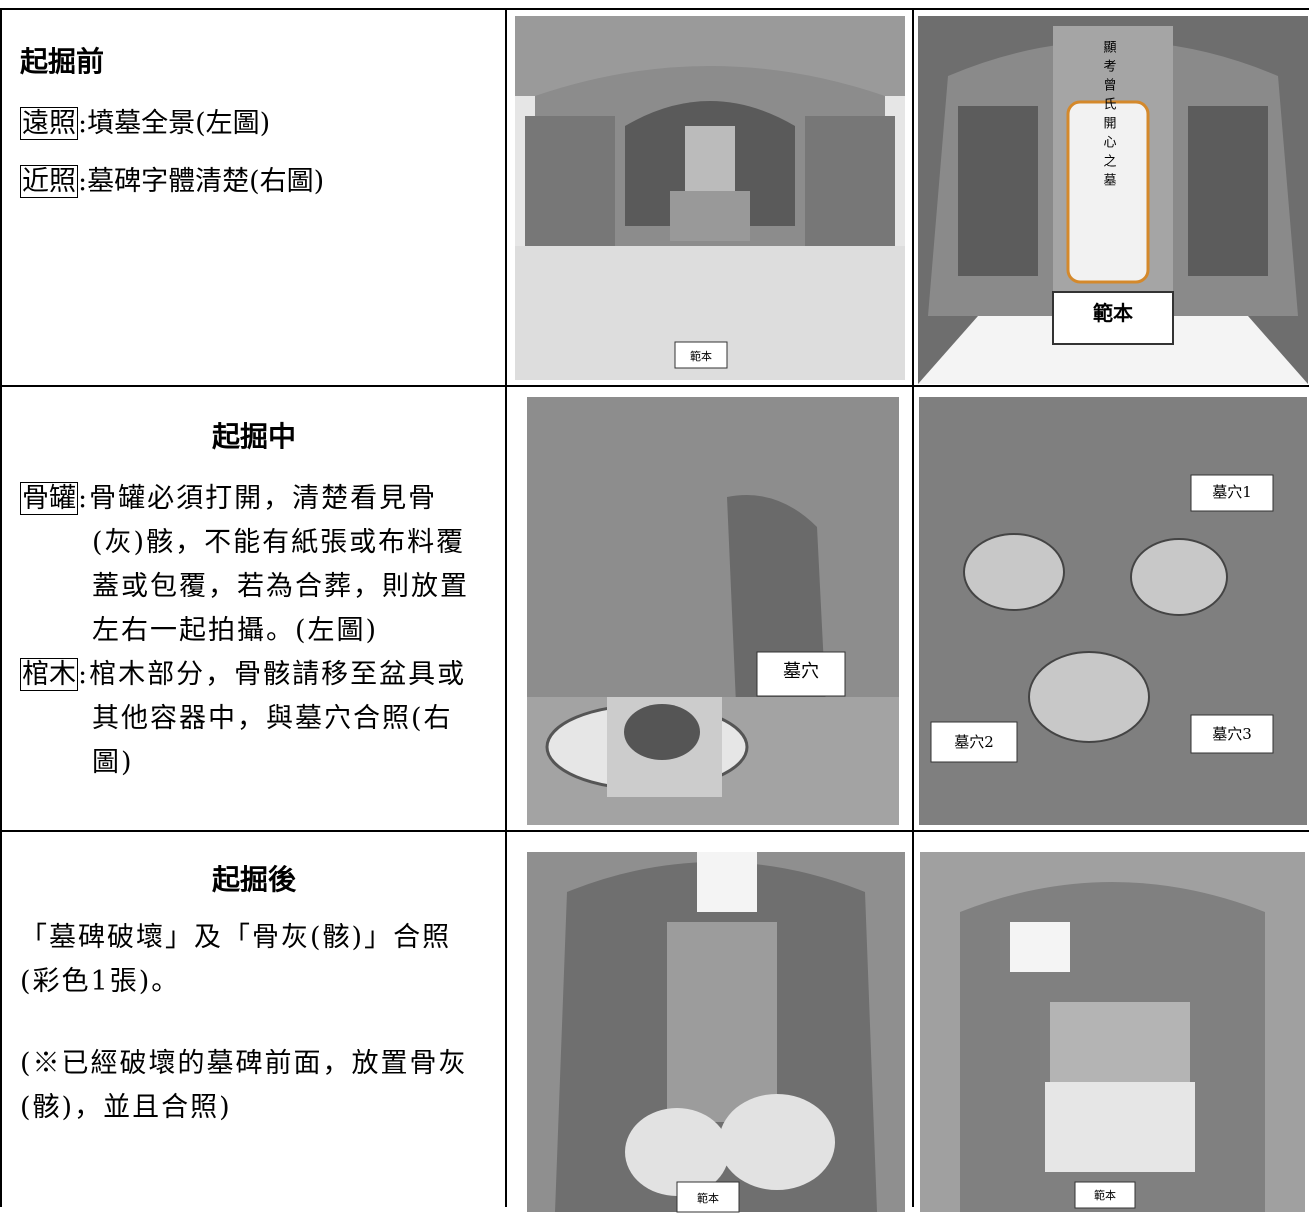  Describe the element at coordinates (1232, 734) in the screenshot. I see `photo-label: 墓穴3` at that location.